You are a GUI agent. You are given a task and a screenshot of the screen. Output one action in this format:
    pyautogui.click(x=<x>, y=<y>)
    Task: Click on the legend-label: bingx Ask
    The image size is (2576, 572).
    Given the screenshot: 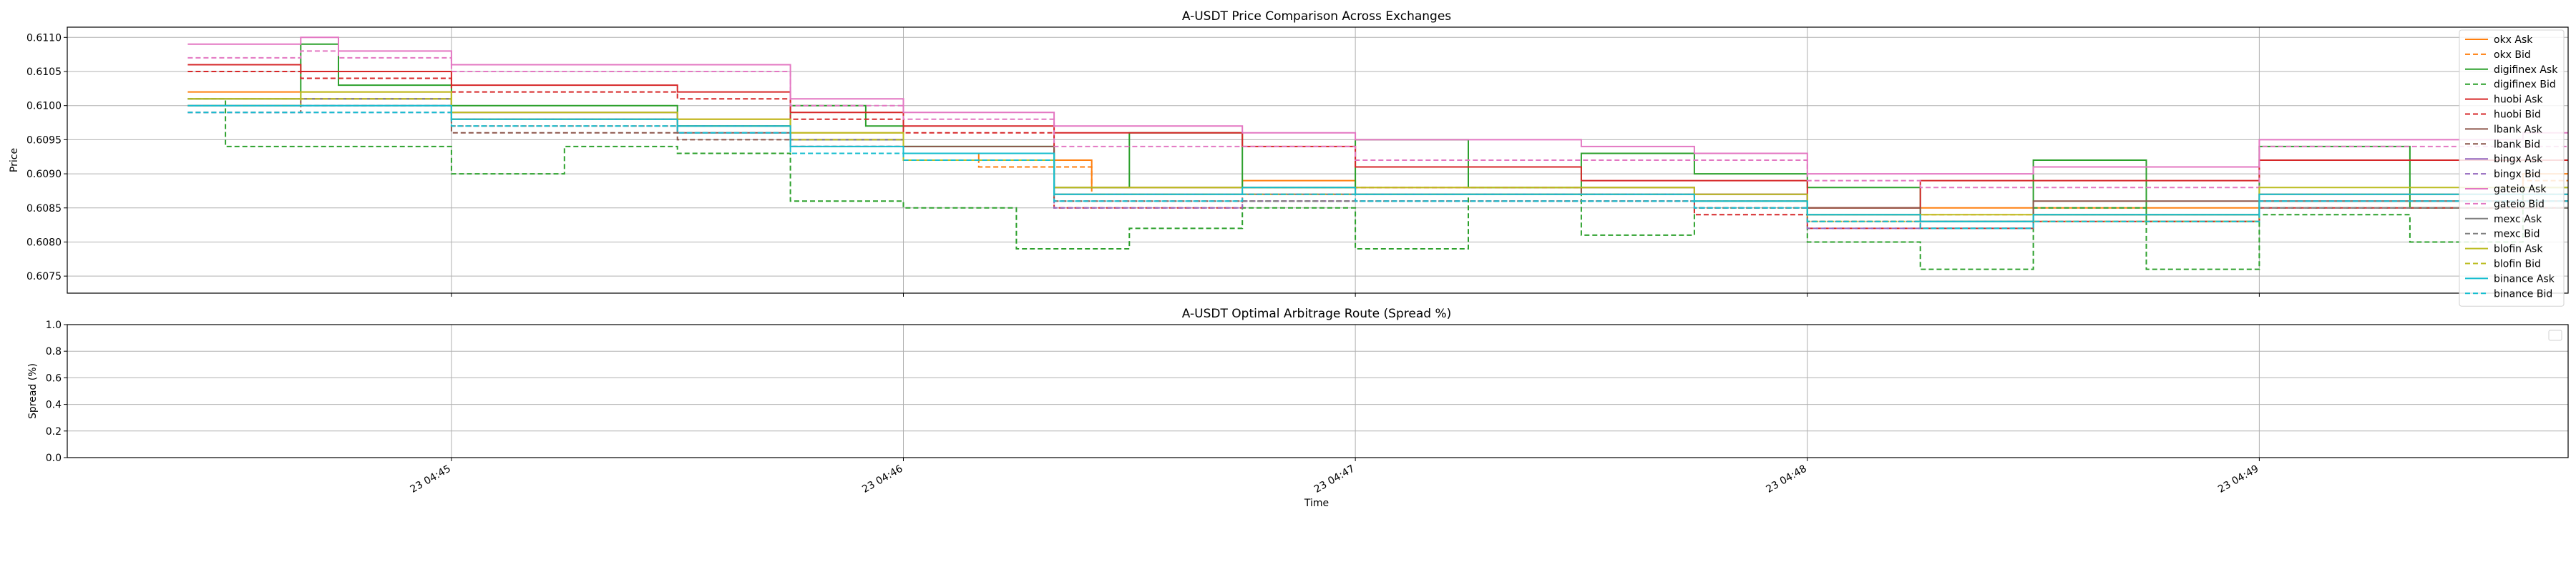 What is the action you would take?
    pyautogui.click(x=2518, y=159)
    